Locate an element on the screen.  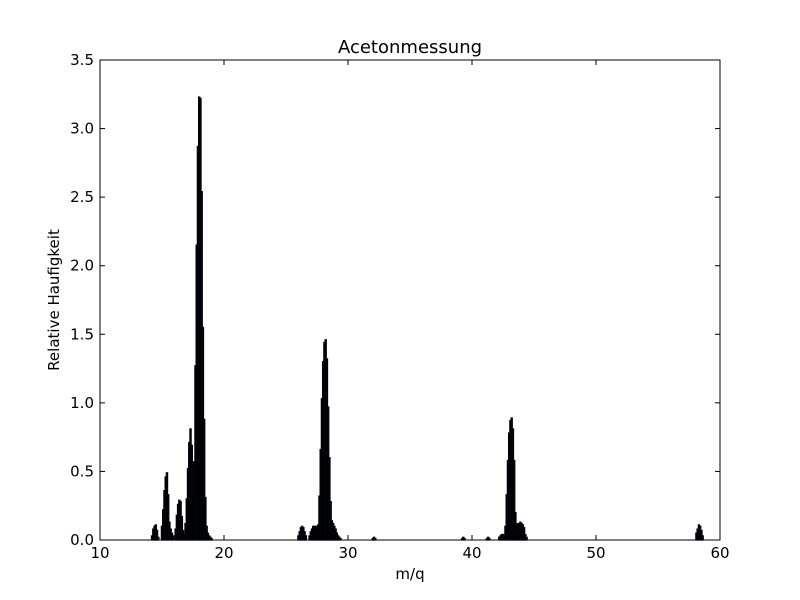
y-tick-label: 1.0 is located at coordinates (82, 403).